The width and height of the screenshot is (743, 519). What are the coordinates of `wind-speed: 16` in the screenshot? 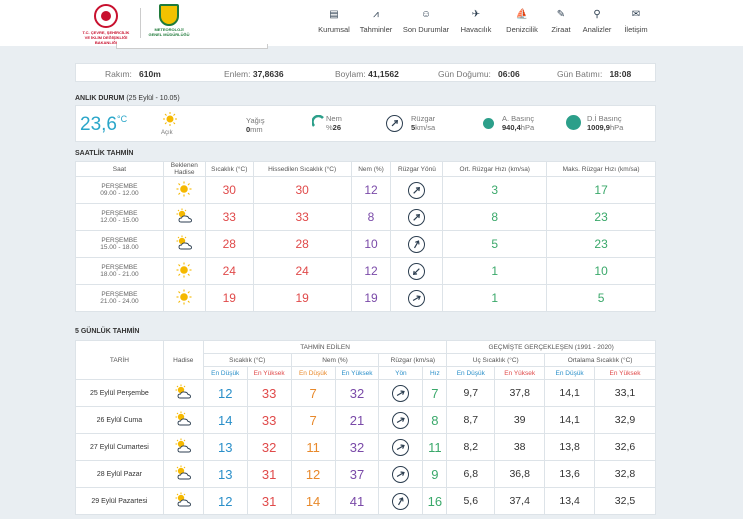 It's located at (435, 501).